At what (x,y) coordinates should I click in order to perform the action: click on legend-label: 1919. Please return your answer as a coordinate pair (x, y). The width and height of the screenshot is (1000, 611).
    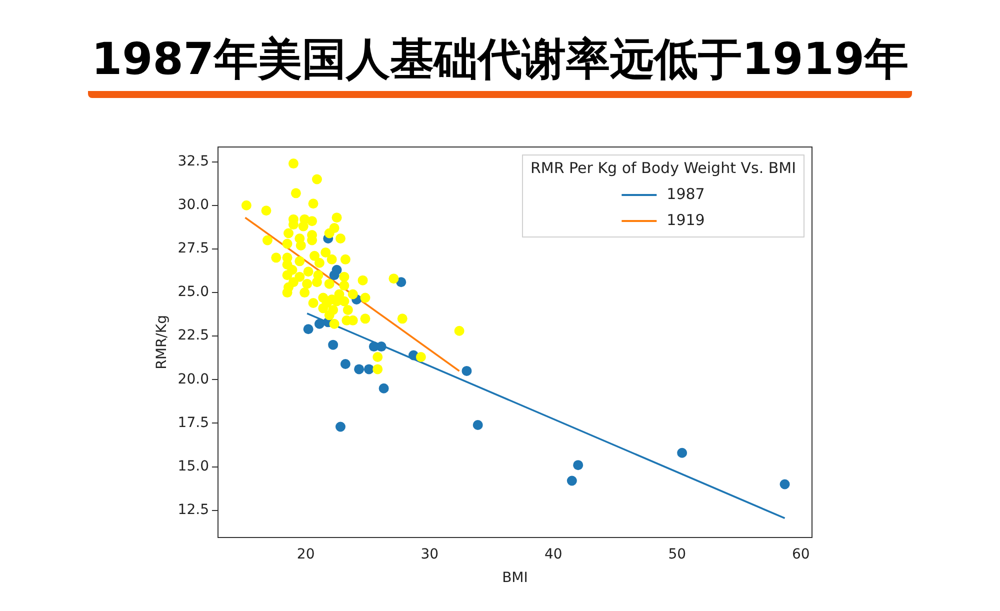
    Looking at the image, I should click on (685, 219).